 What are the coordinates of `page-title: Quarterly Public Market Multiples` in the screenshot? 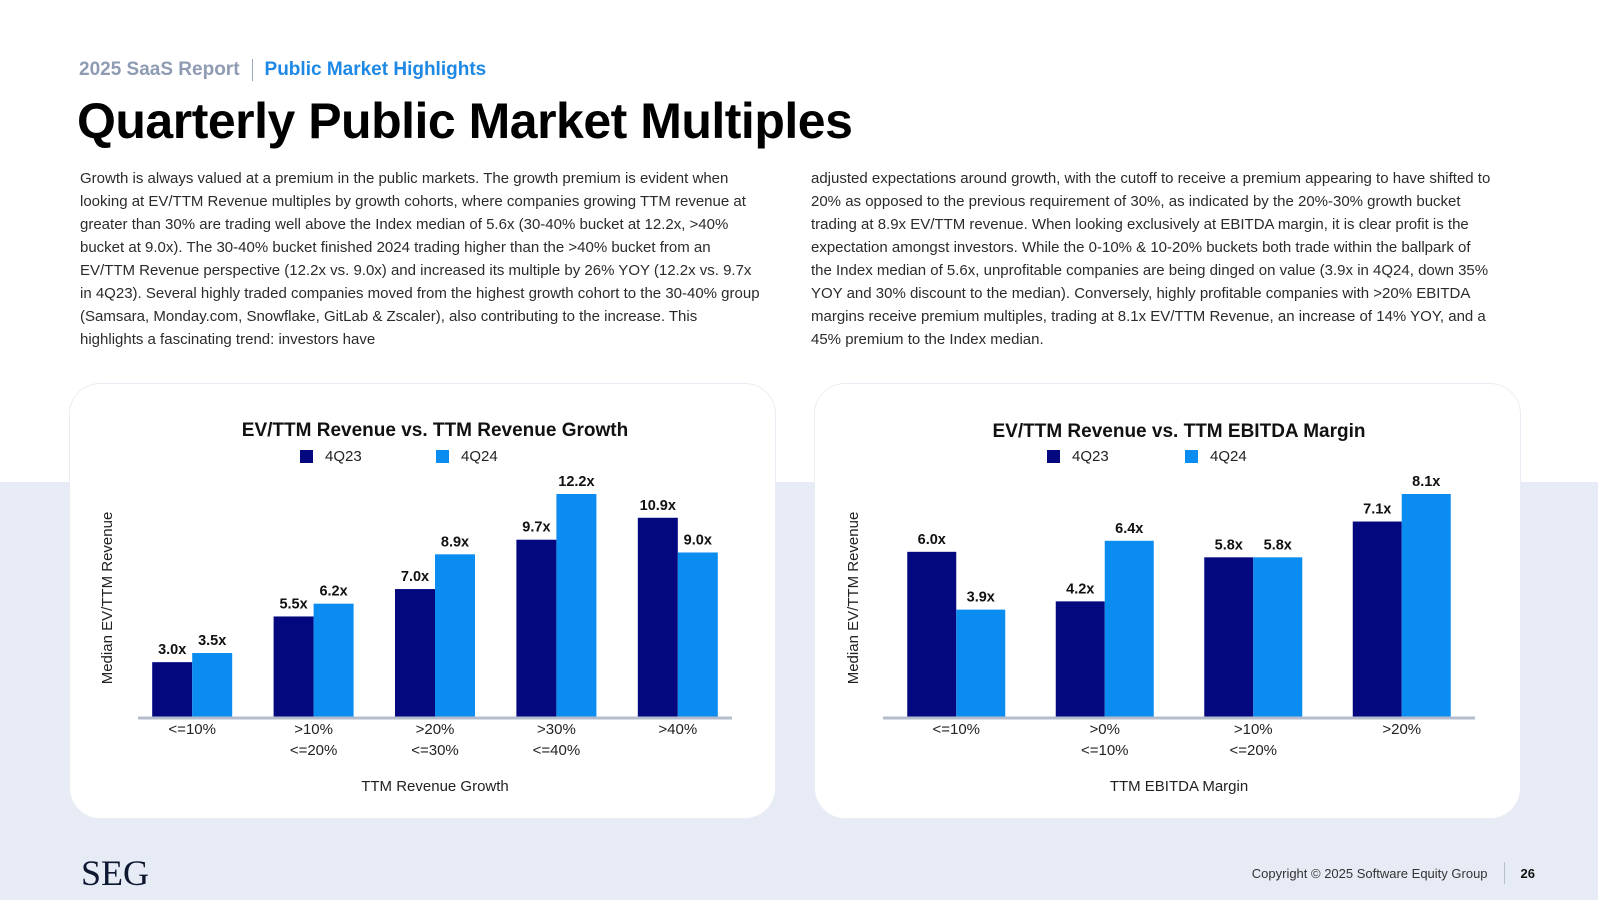 It's located at (465, 121).